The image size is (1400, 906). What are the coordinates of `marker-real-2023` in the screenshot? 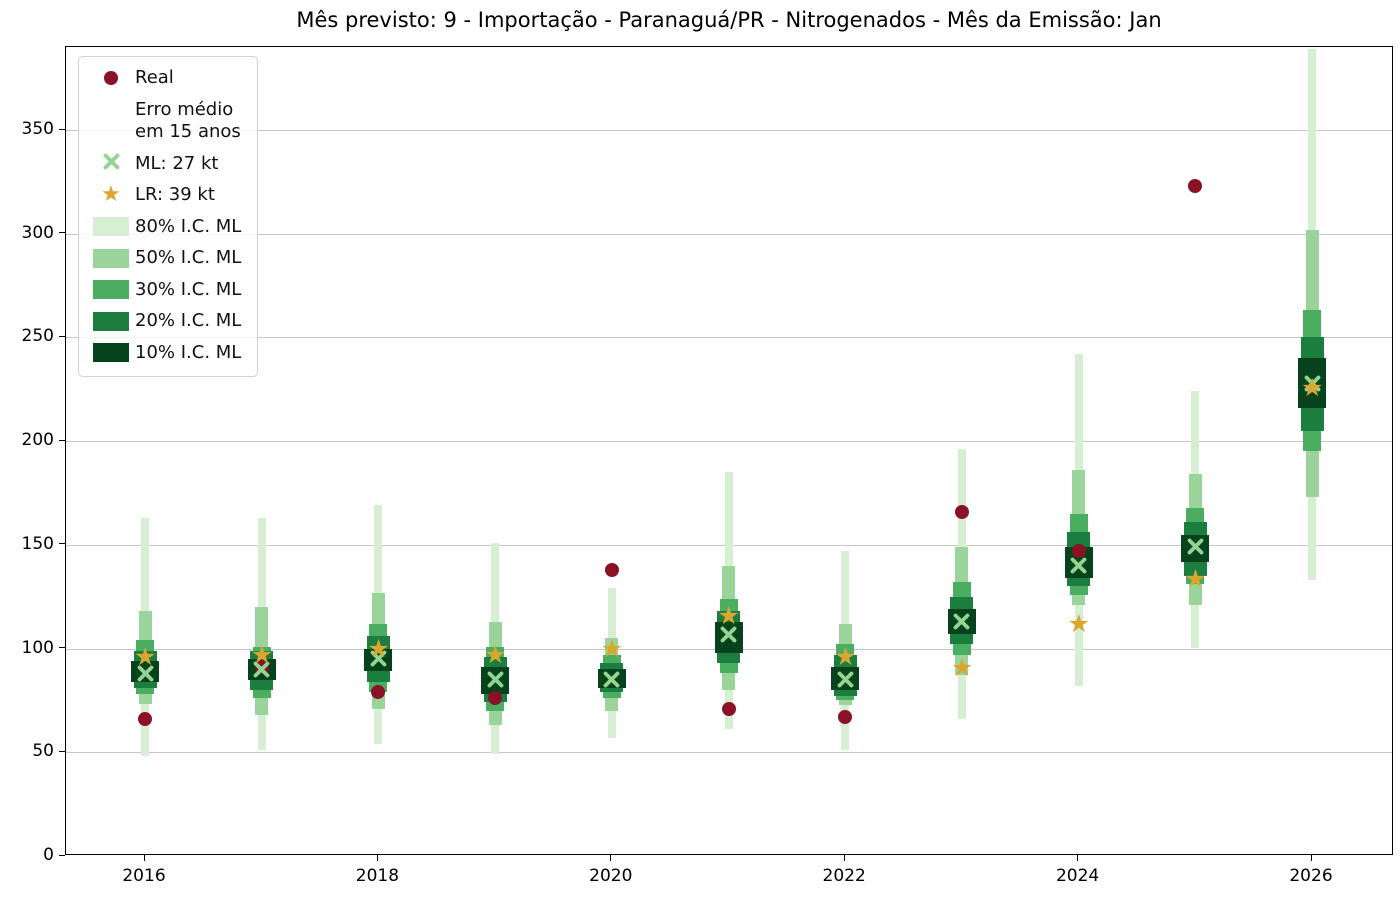 It's located at (961, 511).